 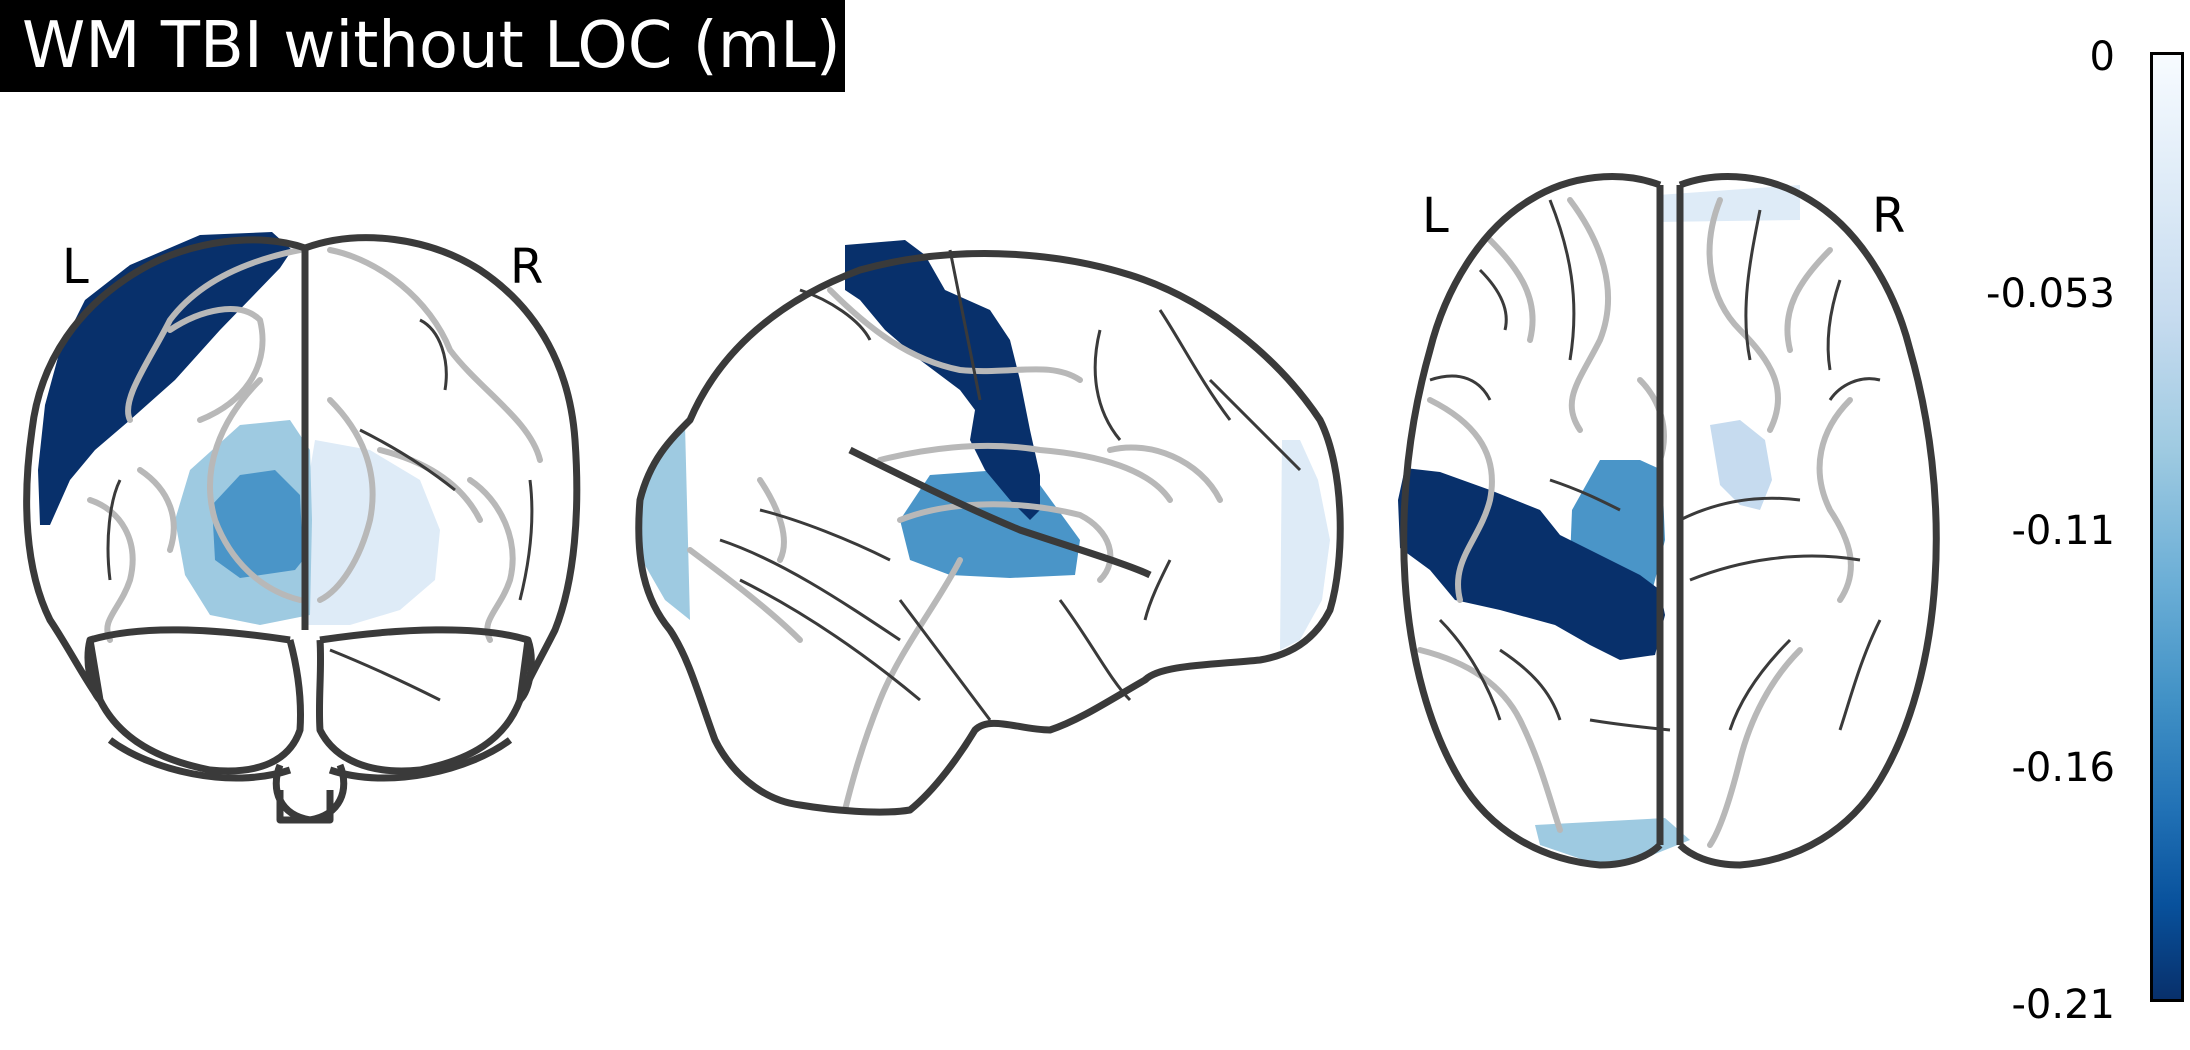 What do you see at coordinates (370, 532) in the screenshot?
I see `coronal-blob-pale` at bounding box center [370, 532].